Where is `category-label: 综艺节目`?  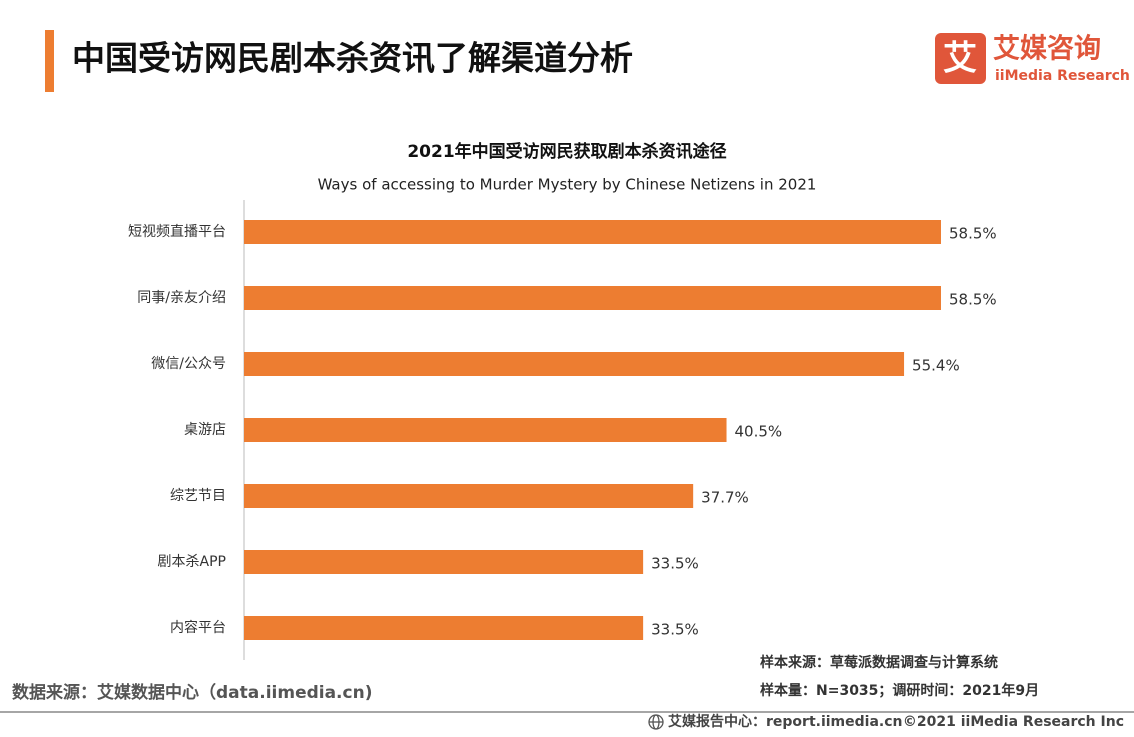
category-label: 综艺节目 is located at coordinates (198, 496).